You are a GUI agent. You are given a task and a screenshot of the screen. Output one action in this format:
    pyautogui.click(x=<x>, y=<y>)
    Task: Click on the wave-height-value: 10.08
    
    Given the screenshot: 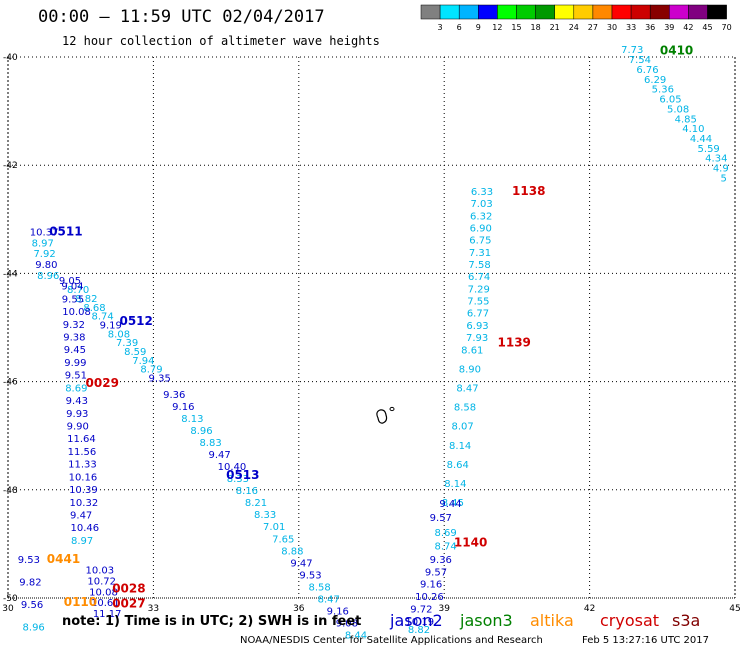 What is the action you would take?
    pyautogui.click(x=76, y=312)
    